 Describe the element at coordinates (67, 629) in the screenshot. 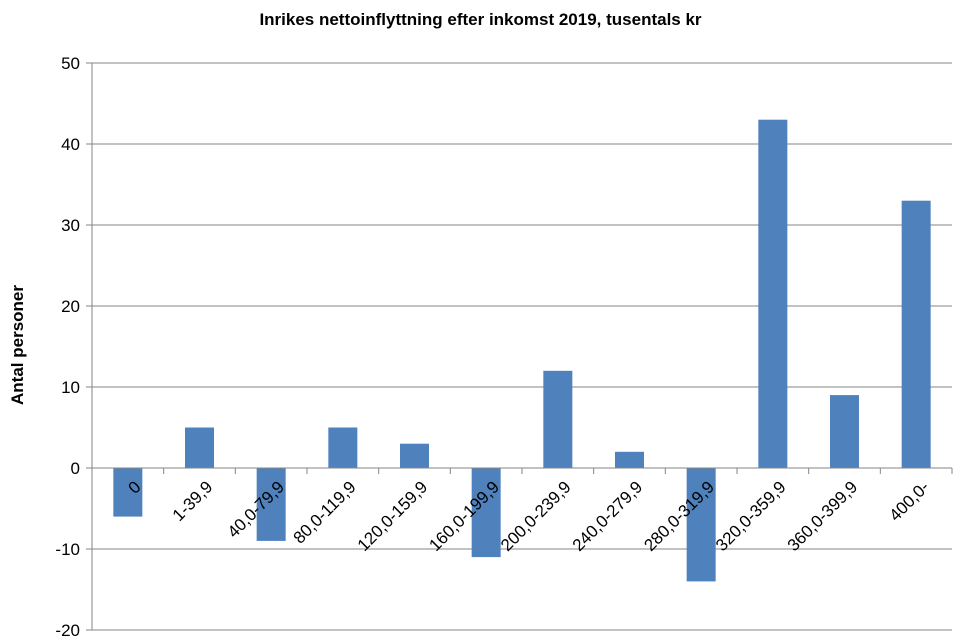

I see `y-tick-label: -20` at that location.